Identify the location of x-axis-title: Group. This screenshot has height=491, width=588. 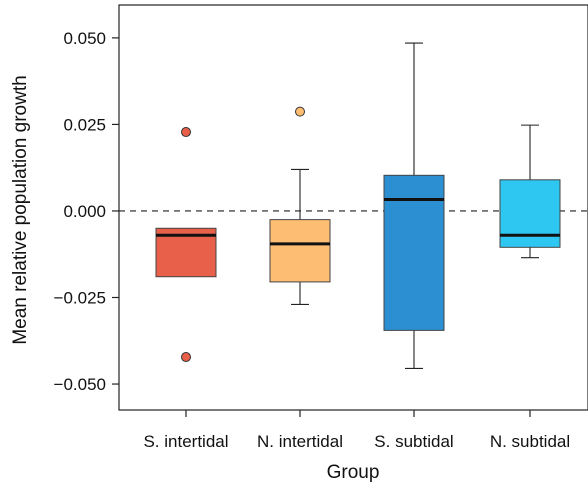
(353, 472).